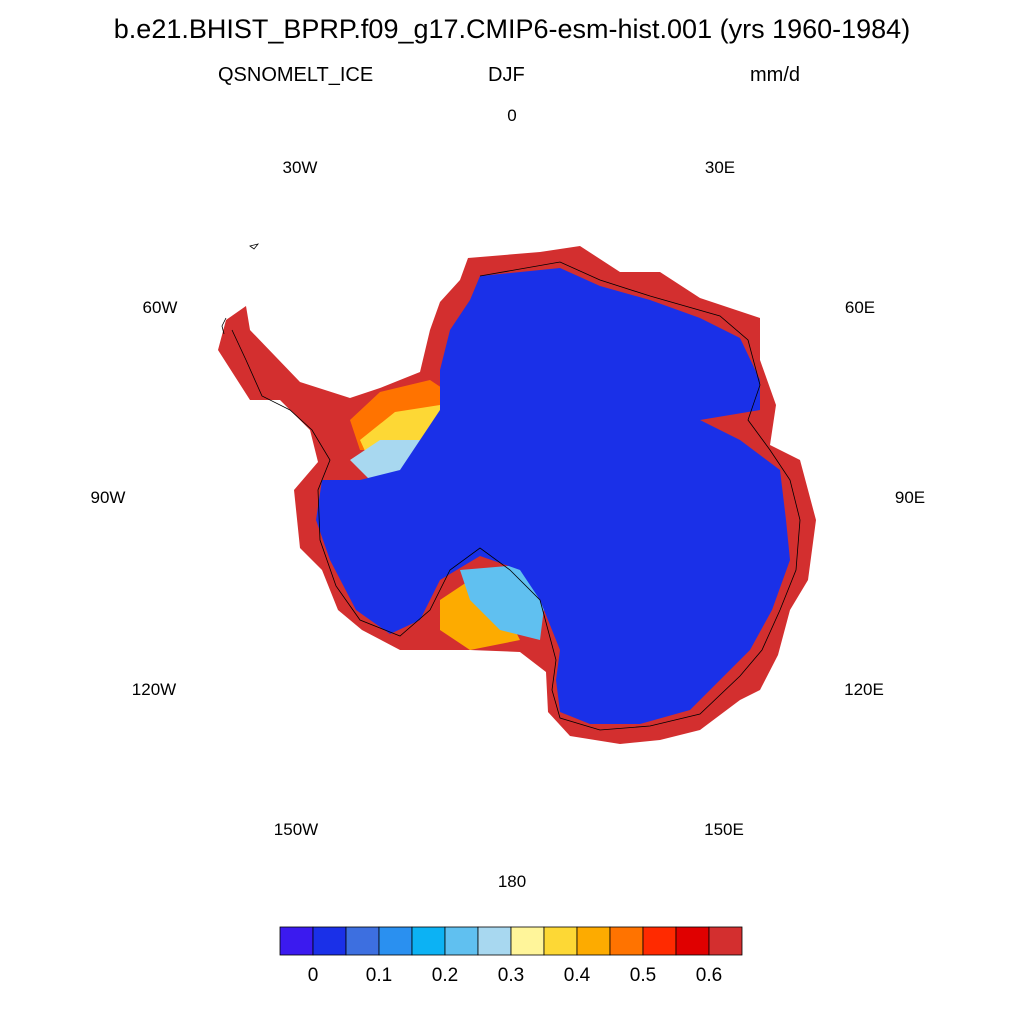  I want to click on lon-label-30w: 30W, so click(300, 167).